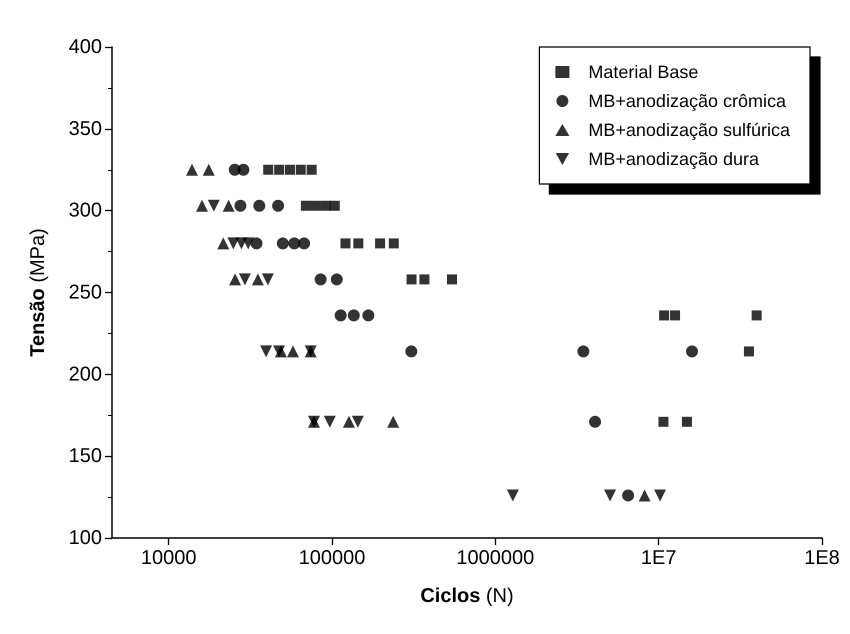 The image size is (850, 634). Describe the element at coordinates (495, 558) in the screenshot. I see `x-tick-label: 1000000` at that location.